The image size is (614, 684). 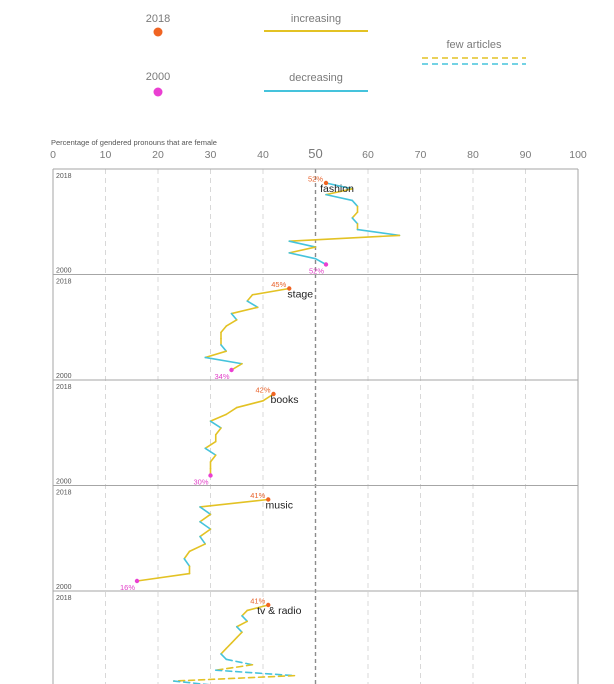 What do you see at coordinates (106, 155) in the screenshot?
I see `x-tick-label-10: 10` at bounding box center [106, 155].